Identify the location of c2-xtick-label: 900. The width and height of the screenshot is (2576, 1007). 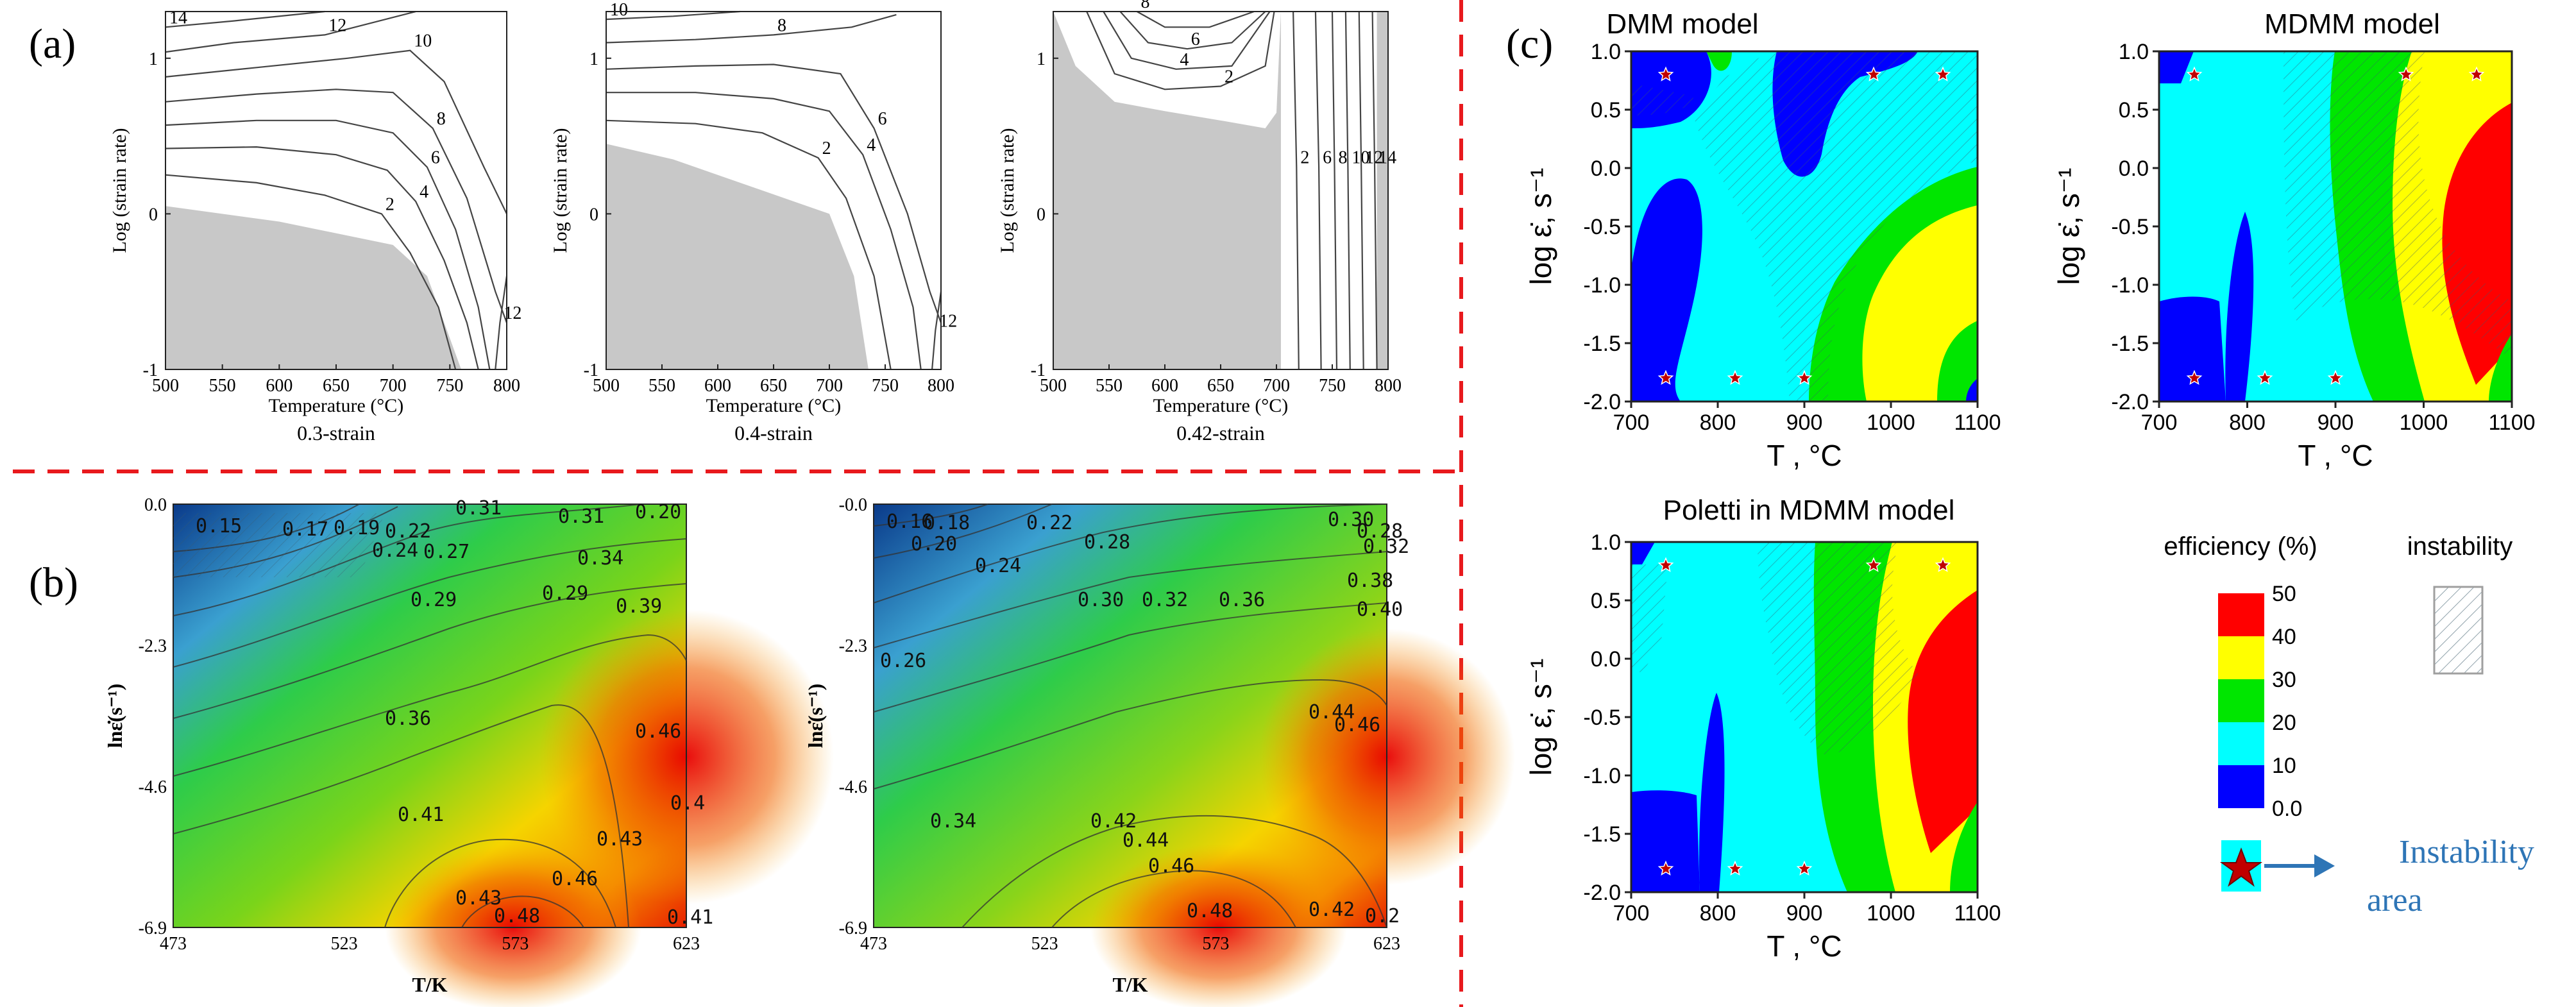
(2336, 422).